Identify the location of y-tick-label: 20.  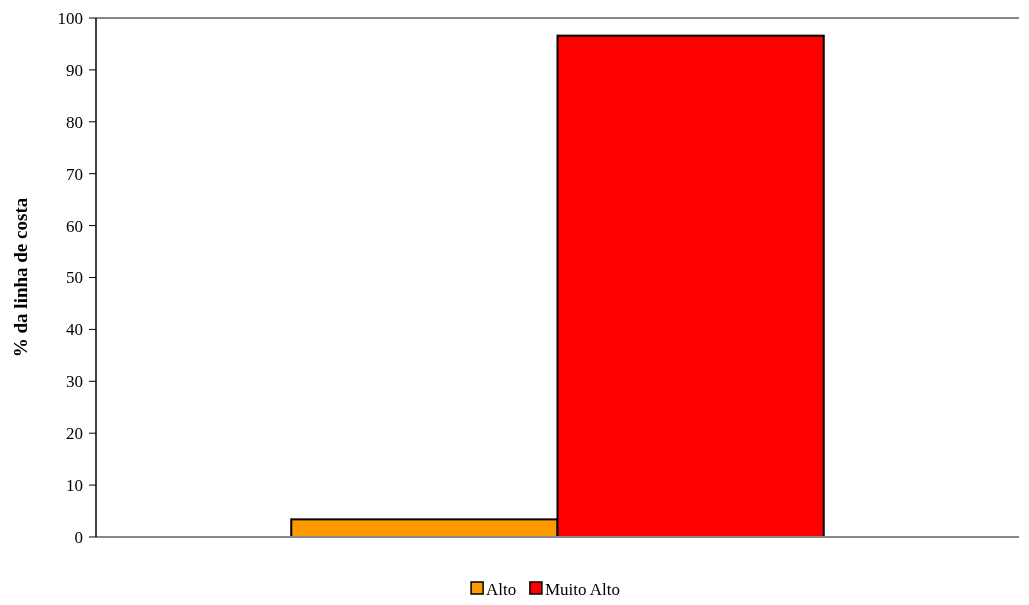
(74, 434).